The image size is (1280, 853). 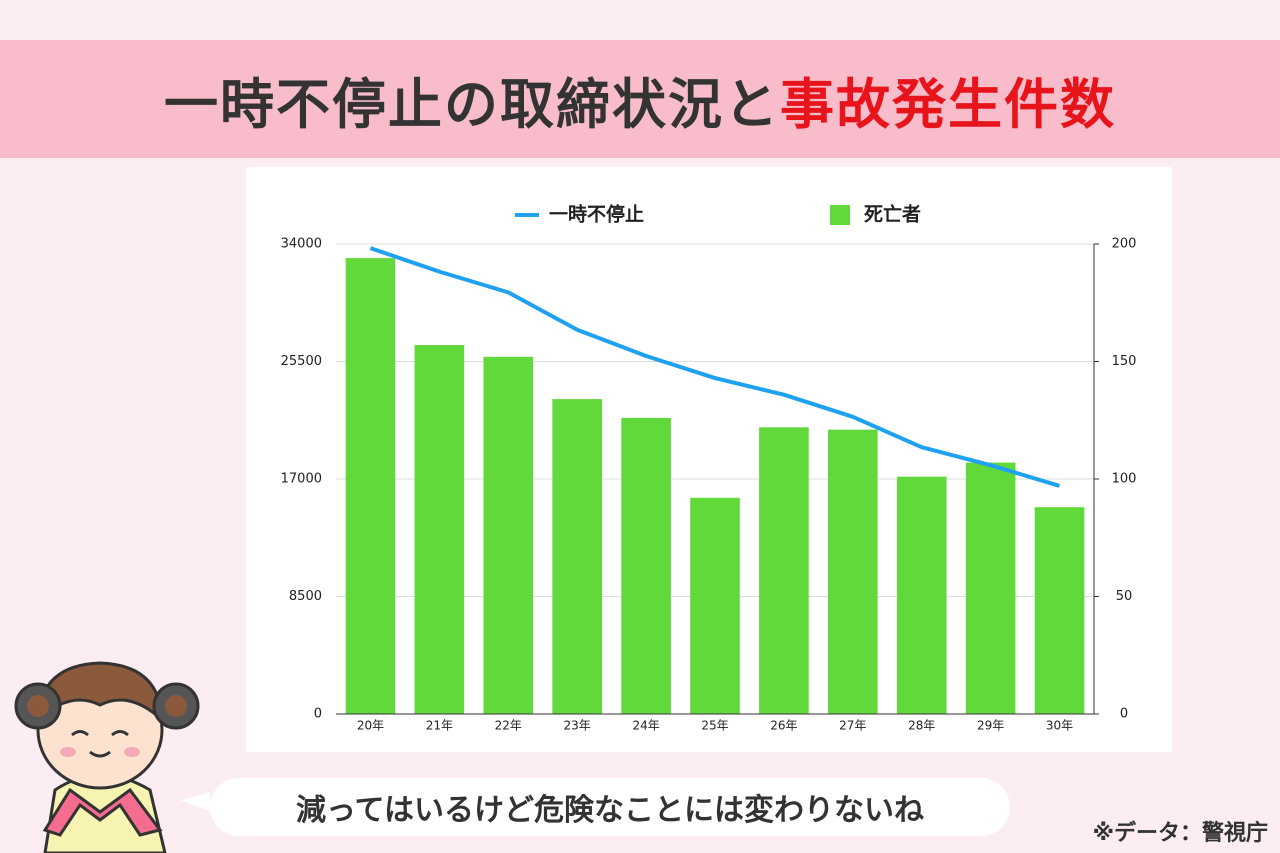 I want to click on y-tick-label: 17000, so click(x=301, y=479).